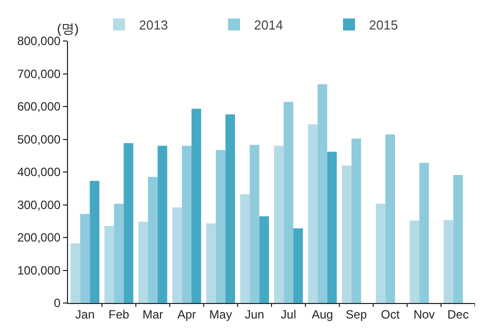 Image resolution: width=485 pixels, height=333 pixels. I want to click on x-tick-label: Dec, so click(458, 314).